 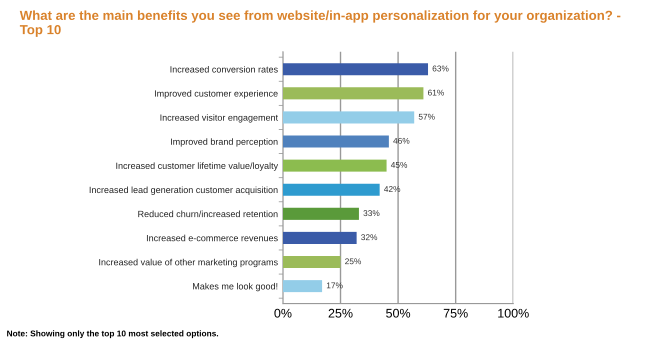 What do you see at coordinates (398, 313) in the screenshot?
I see `x-tick-label: 50%` at bounding box center [398, 313].